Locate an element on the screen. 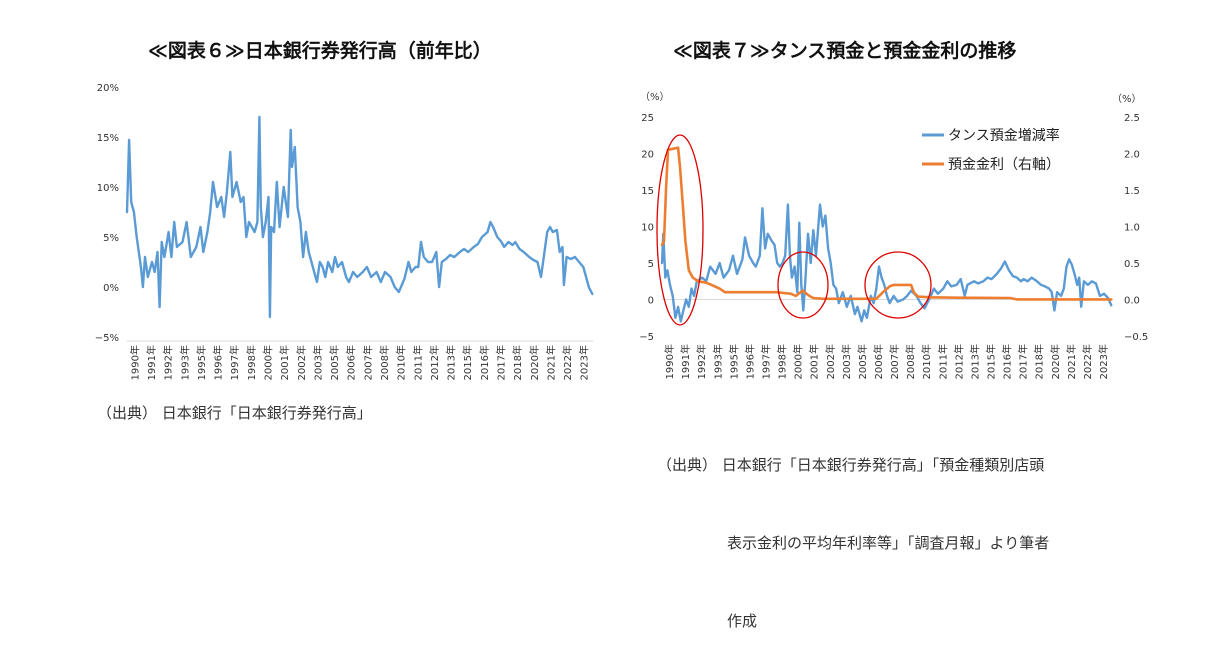 The image size is (1230, 660). source-line: 作成 is located at coordinates (742, 621).